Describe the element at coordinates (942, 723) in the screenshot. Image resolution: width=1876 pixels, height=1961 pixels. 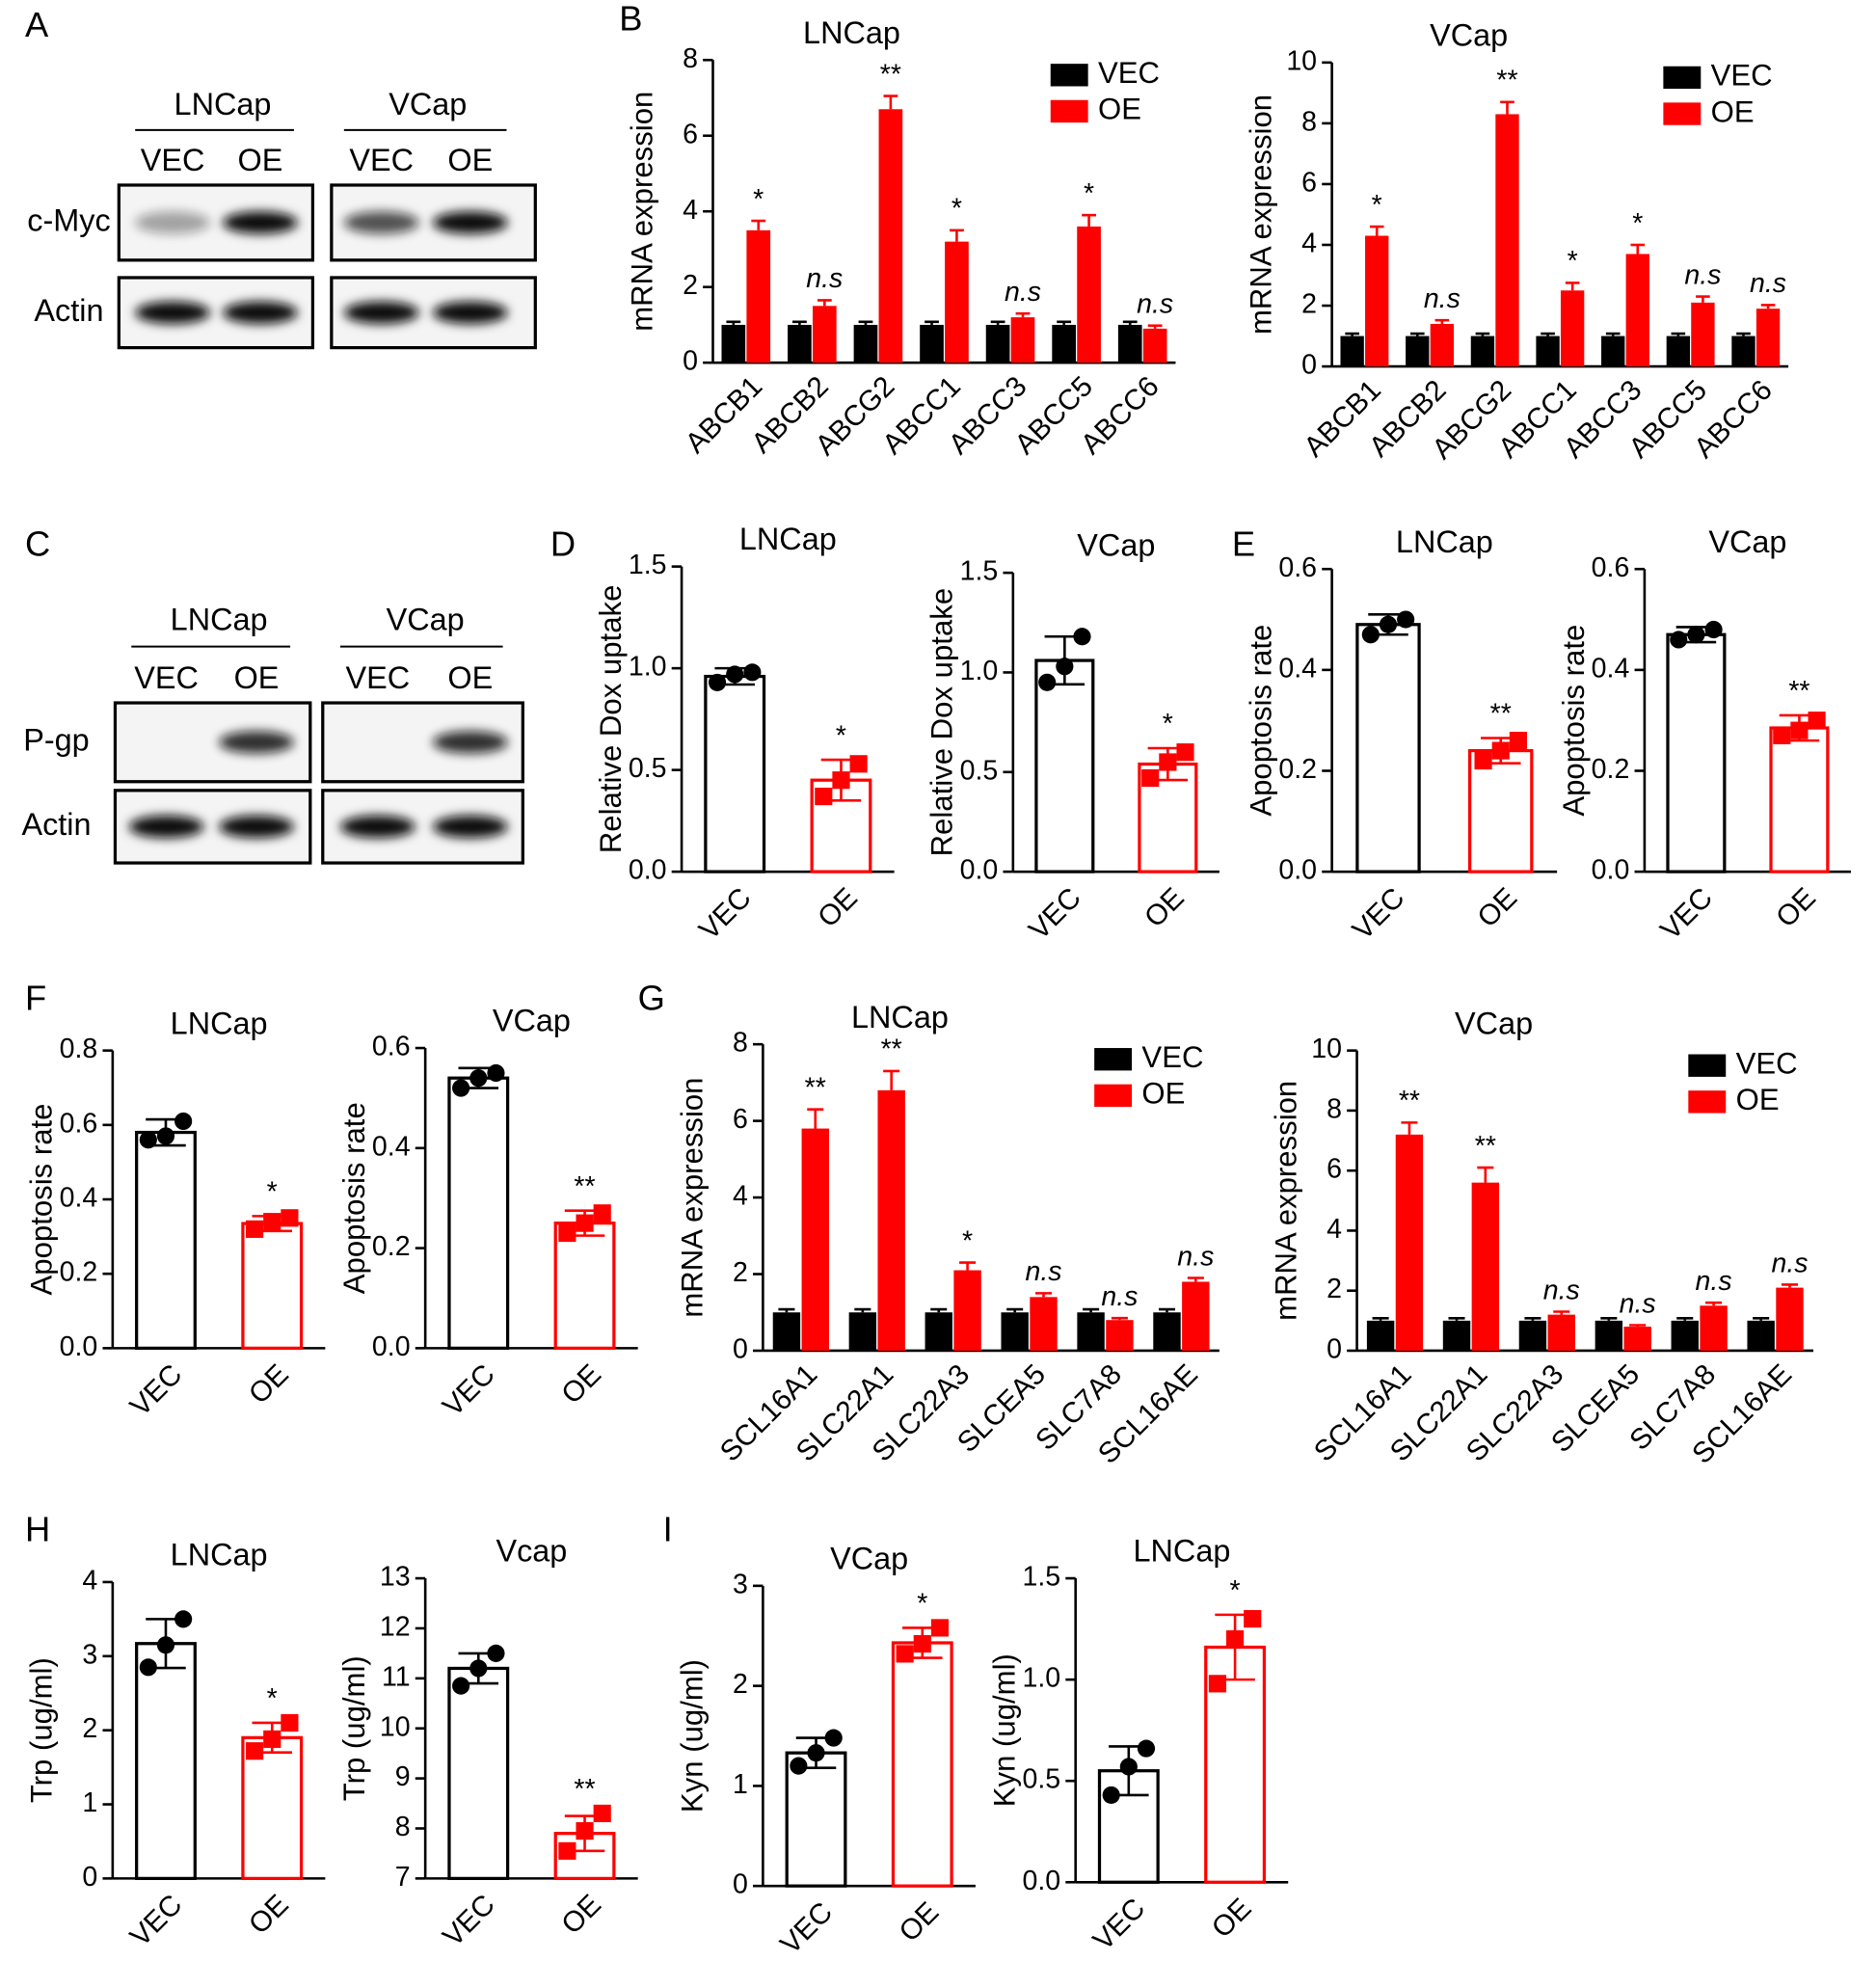
I see `y-axis-label: Relative Dox uptake` at that location.